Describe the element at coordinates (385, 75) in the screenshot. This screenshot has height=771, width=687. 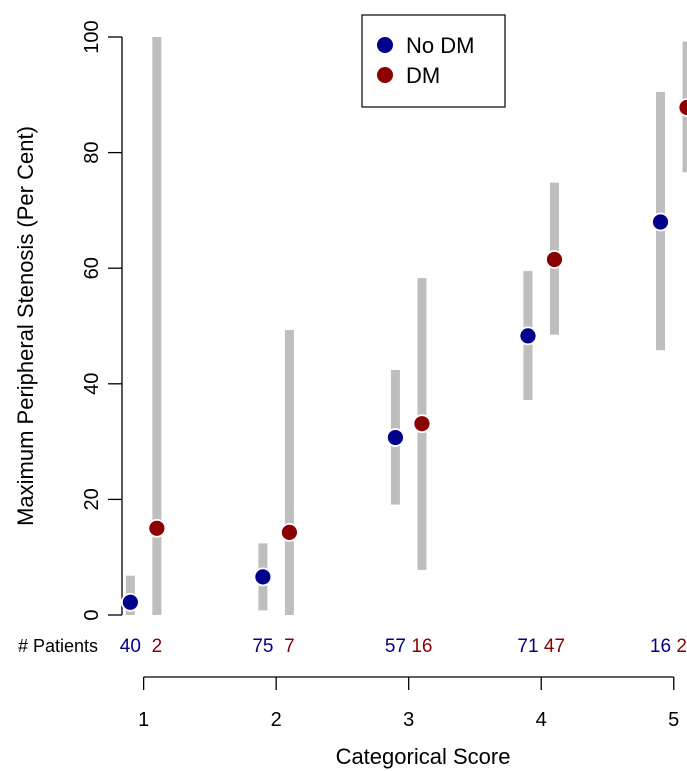
I see `legend-marker-dm` at that location.